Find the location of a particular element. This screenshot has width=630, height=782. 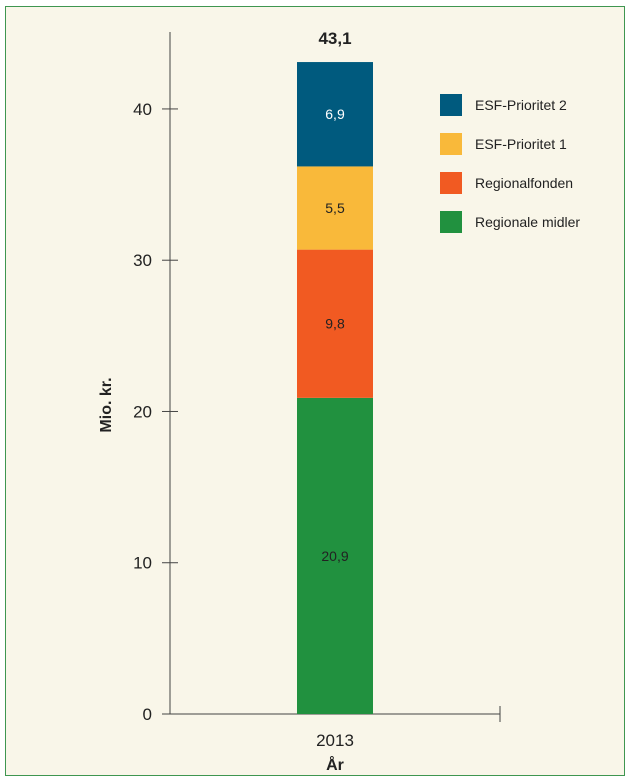

total-label: 43,1 is located at coordinates (334, 38).